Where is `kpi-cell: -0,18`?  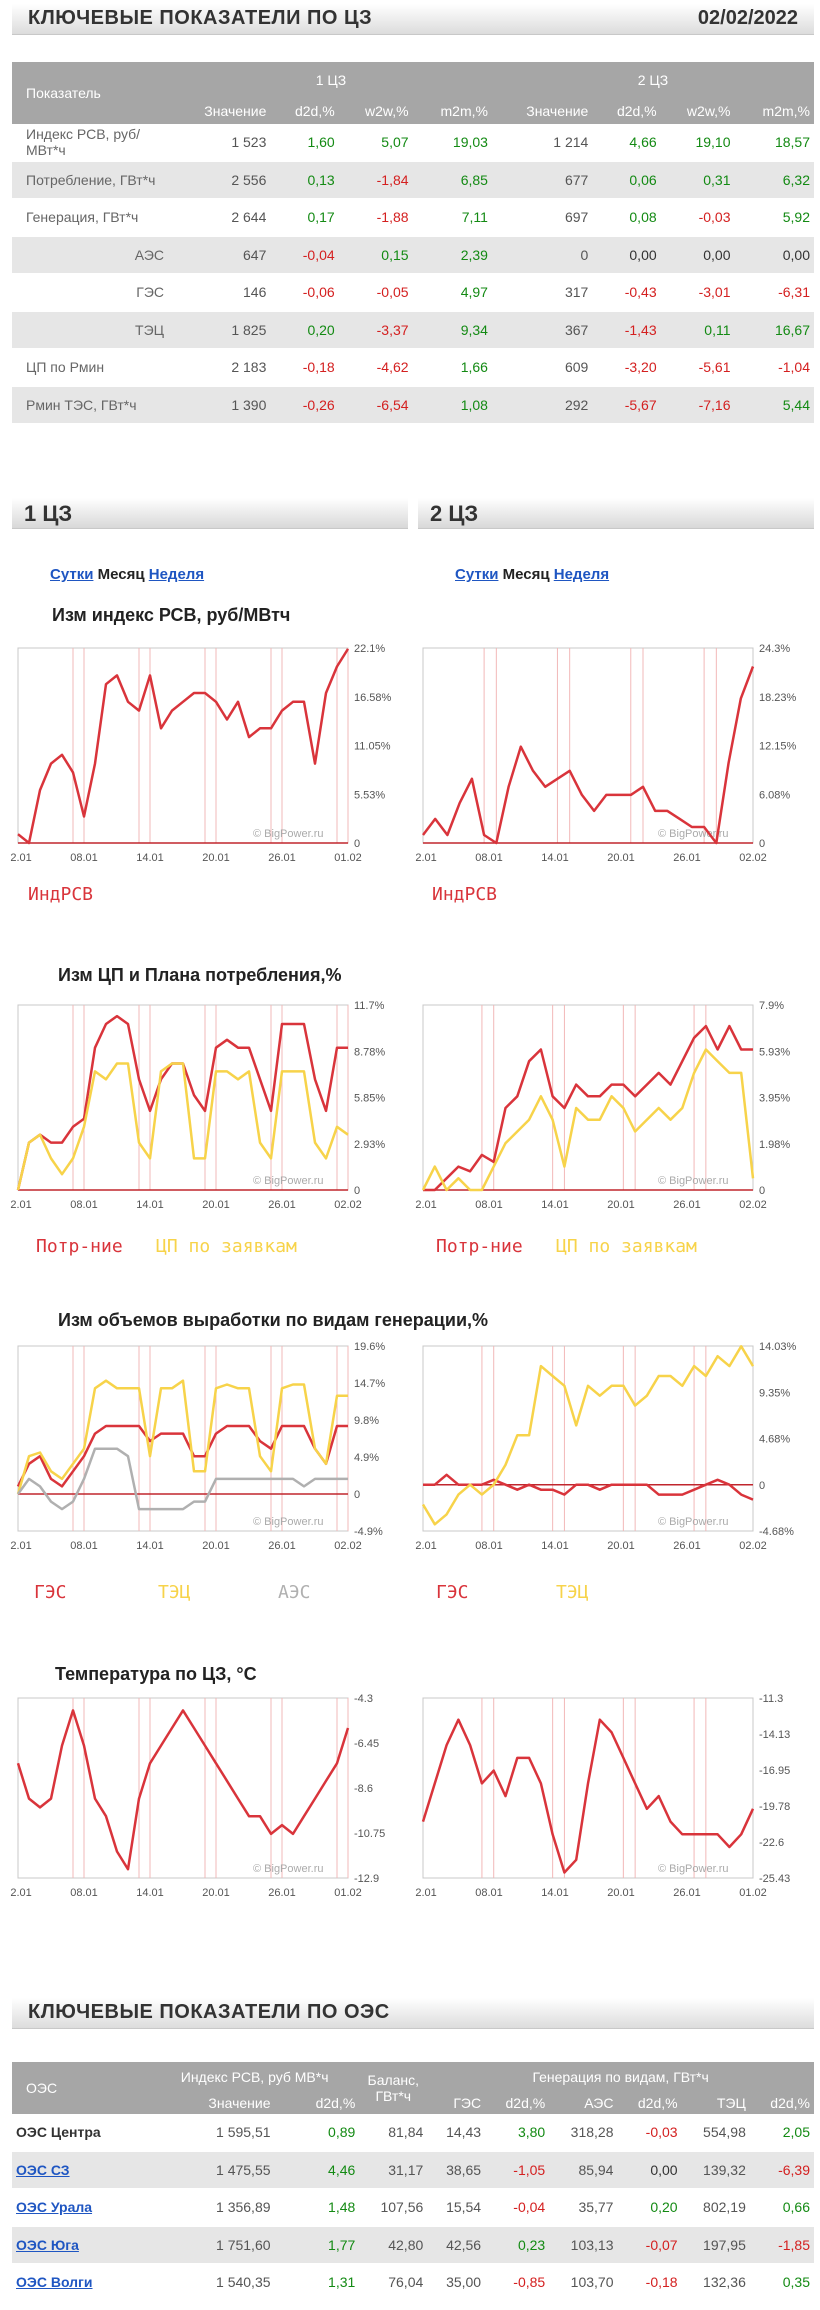
kpi-cell: -0,18 is located at coordinates (304, 367).